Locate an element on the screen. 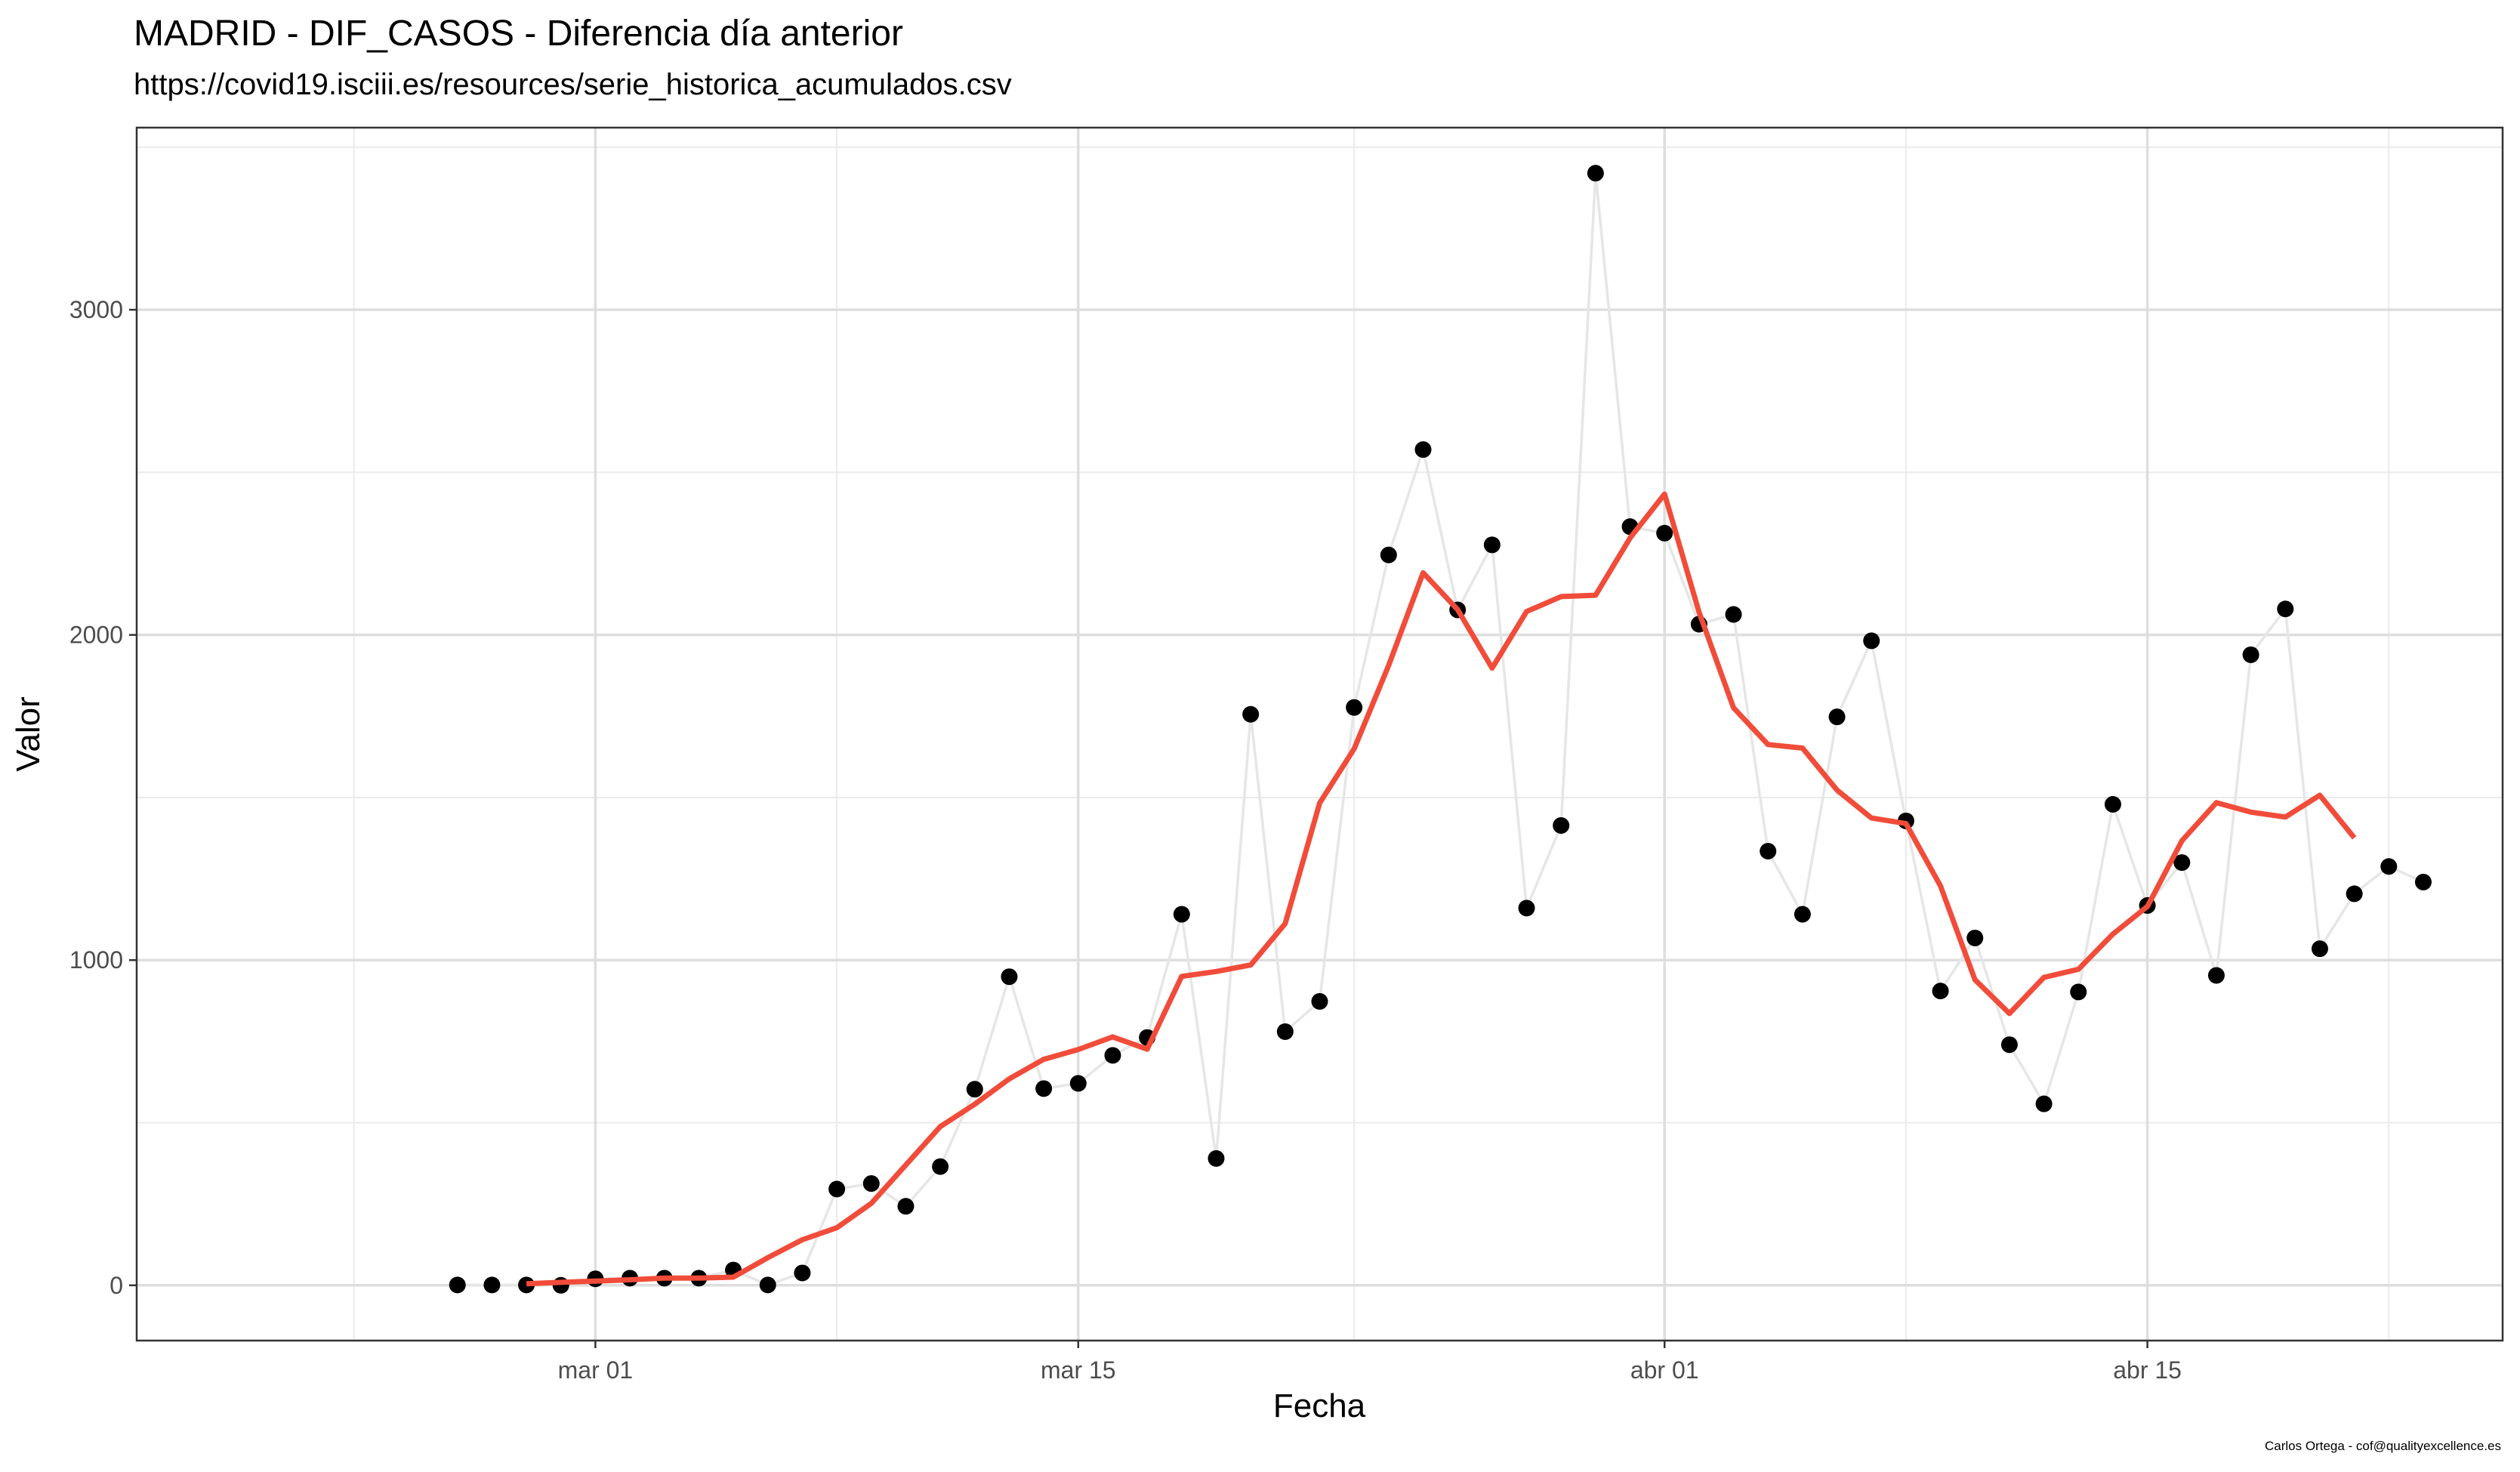 The width and height of the screenshot is (2520, 1472). x-tick-label: abr 15 is located at coordinates (2147, 1370).